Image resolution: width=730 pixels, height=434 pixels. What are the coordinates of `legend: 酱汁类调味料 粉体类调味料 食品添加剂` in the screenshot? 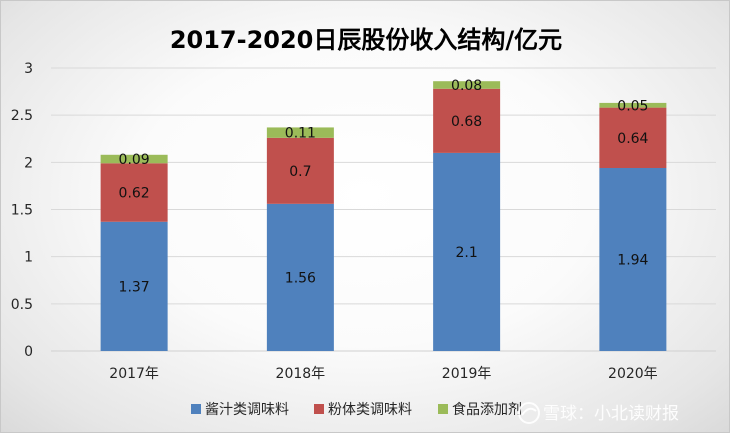 It's located at (356, 409).